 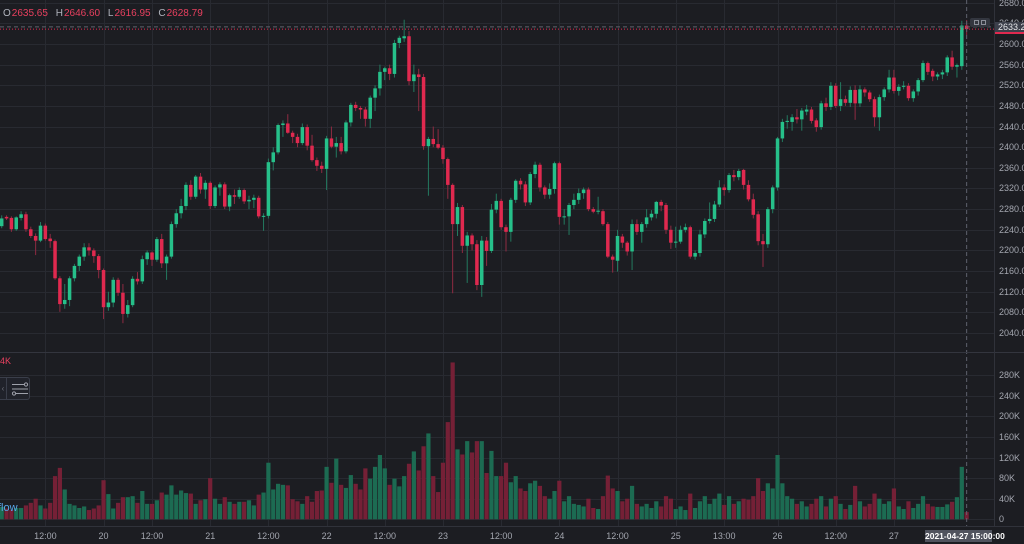 I want to click on volume-axis-label: 80K, so click(x=1007, y=478).